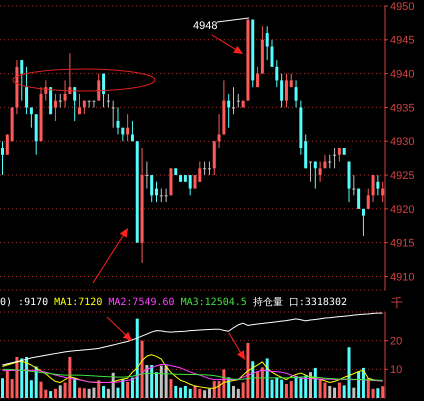 This screenshot has width=424, height=401. Describe the element at coordinates (397, 303) in the screenshot. I see `y-axis-title: 千` at that location.